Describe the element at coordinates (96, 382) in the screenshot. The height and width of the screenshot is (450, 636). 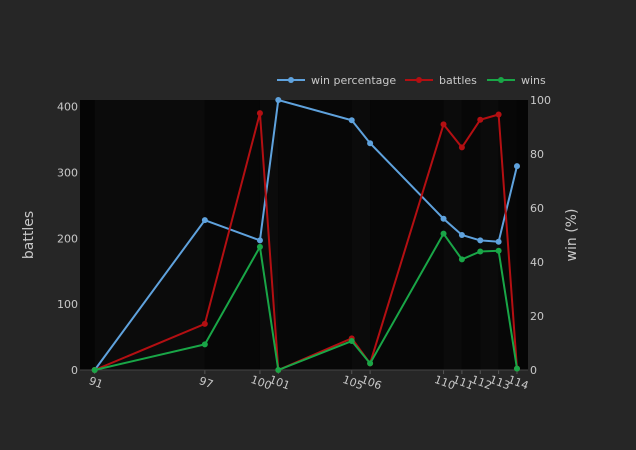
I see `x-tick-label: 91` at that location.